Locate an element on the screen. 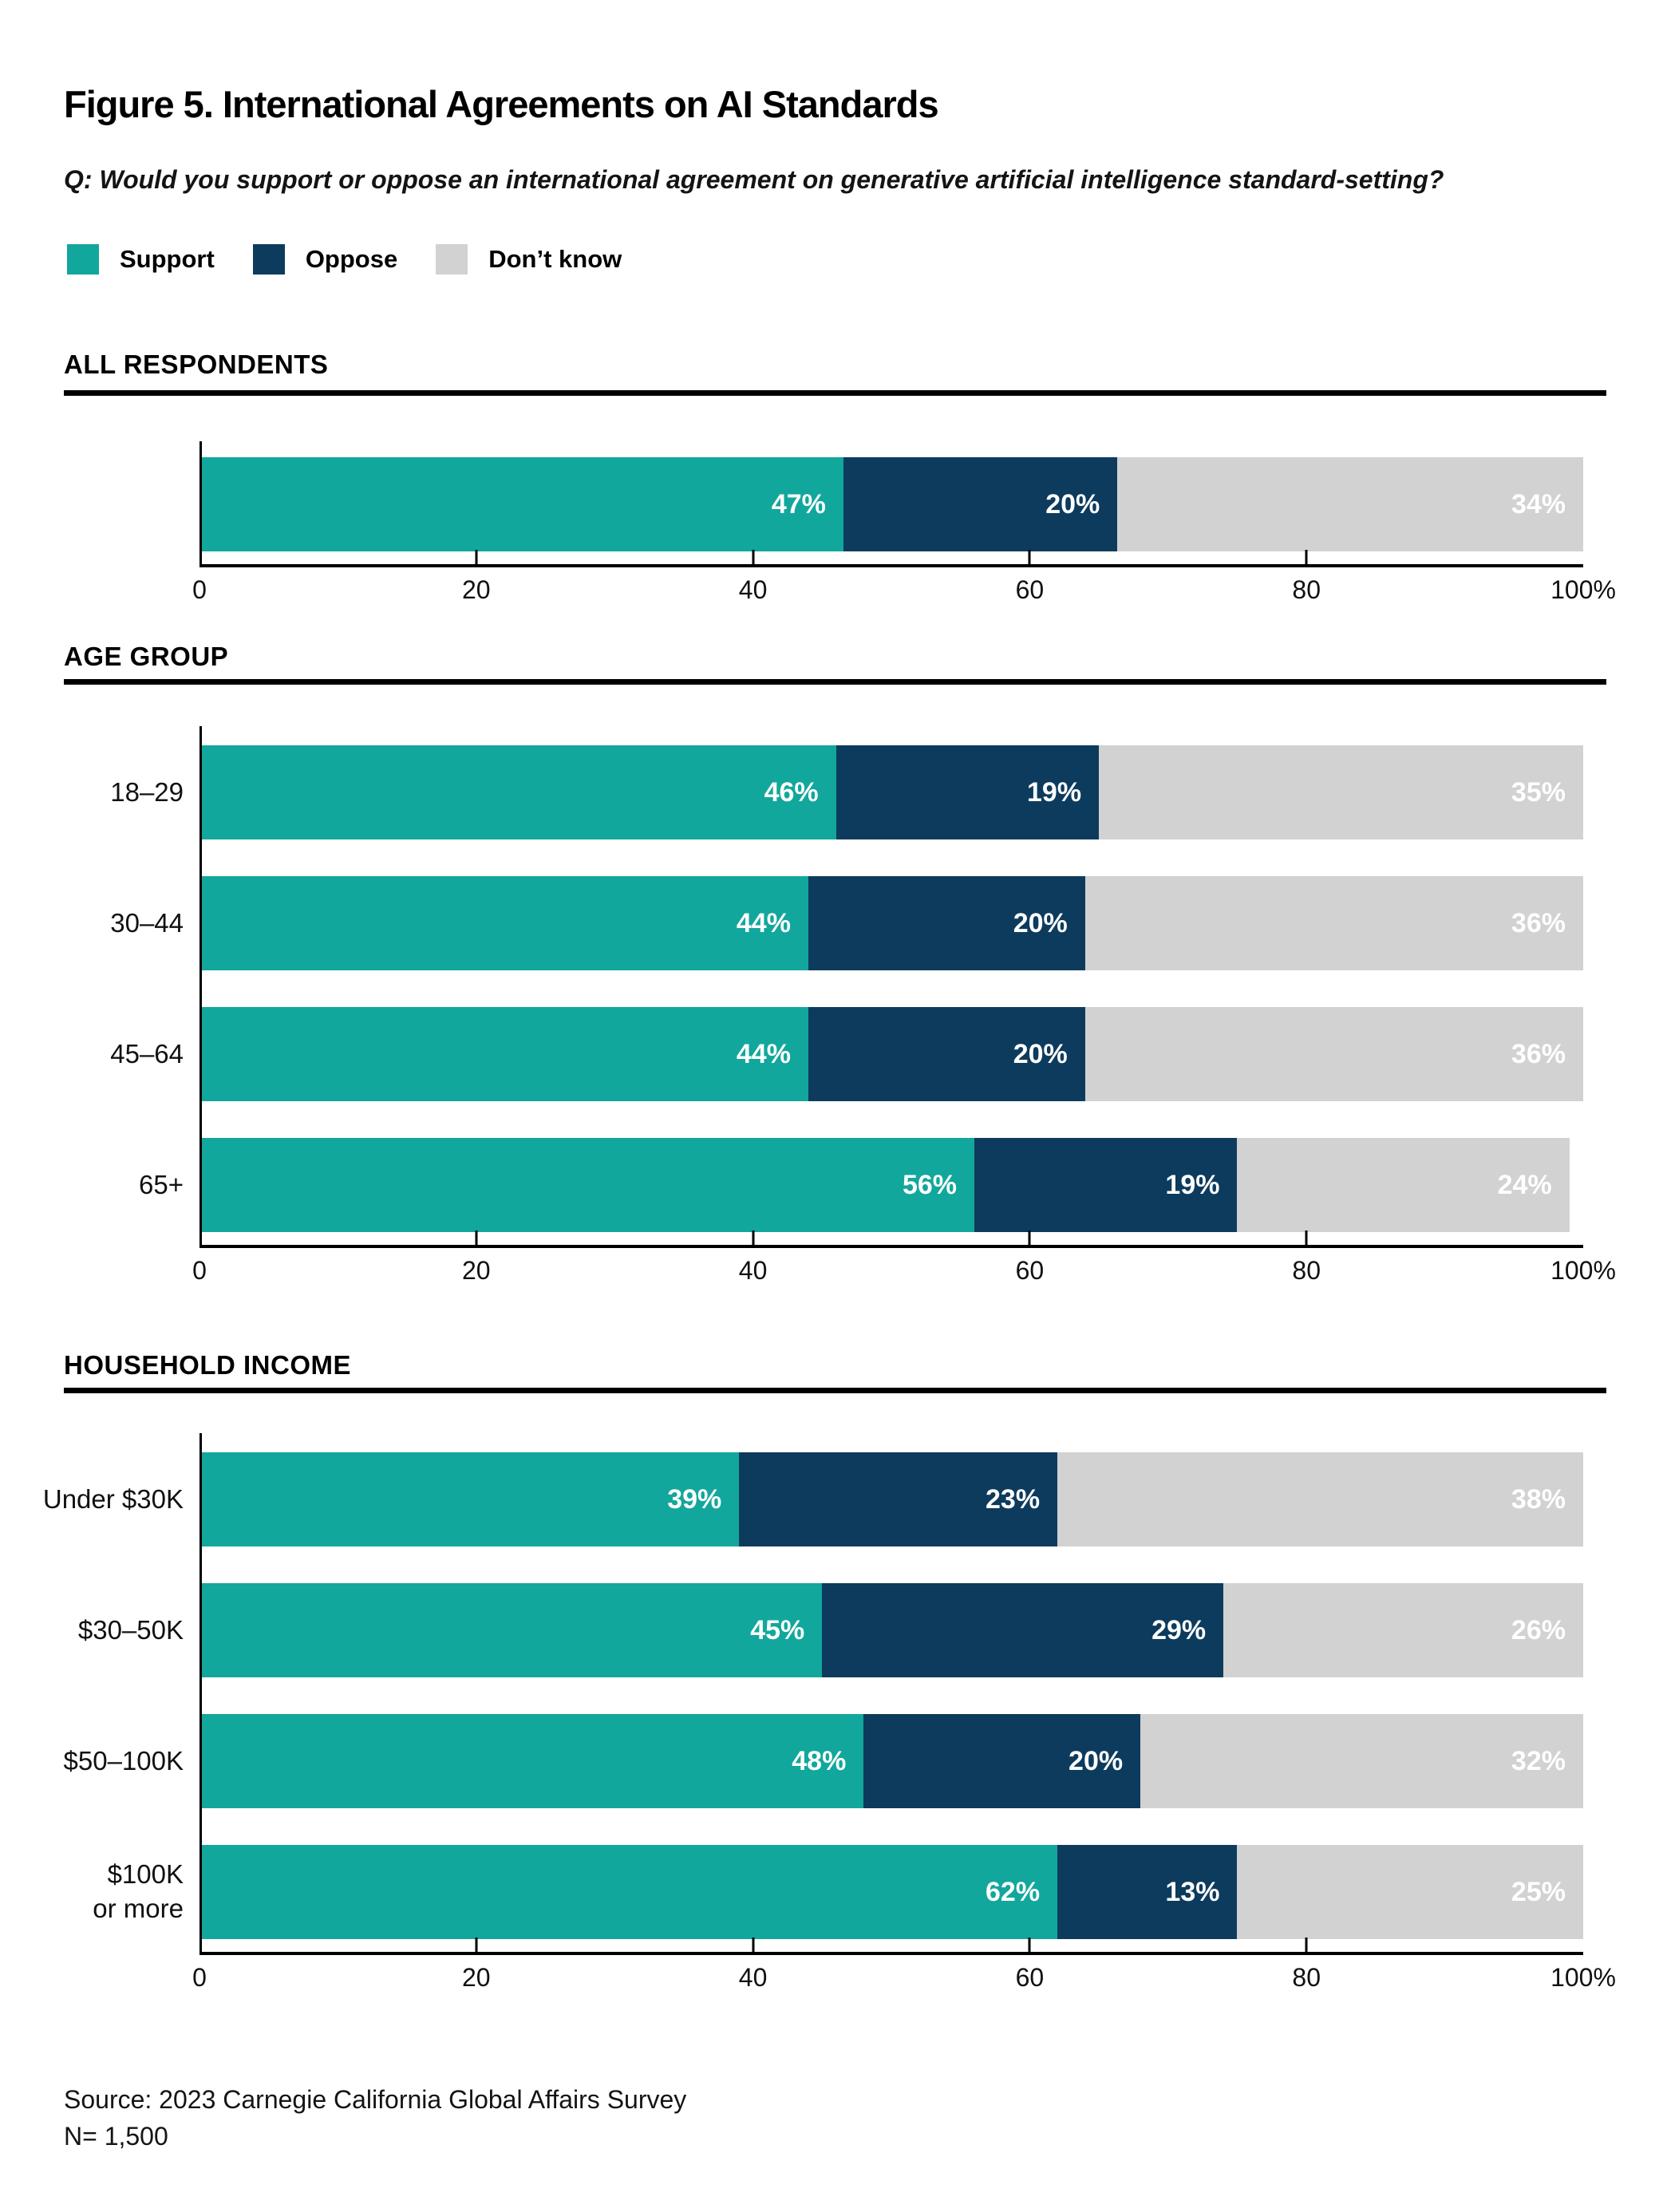 The height and width of the screenshot is (2212, 1663). category-label: $50–100K is located at coordinates (124, 1761).